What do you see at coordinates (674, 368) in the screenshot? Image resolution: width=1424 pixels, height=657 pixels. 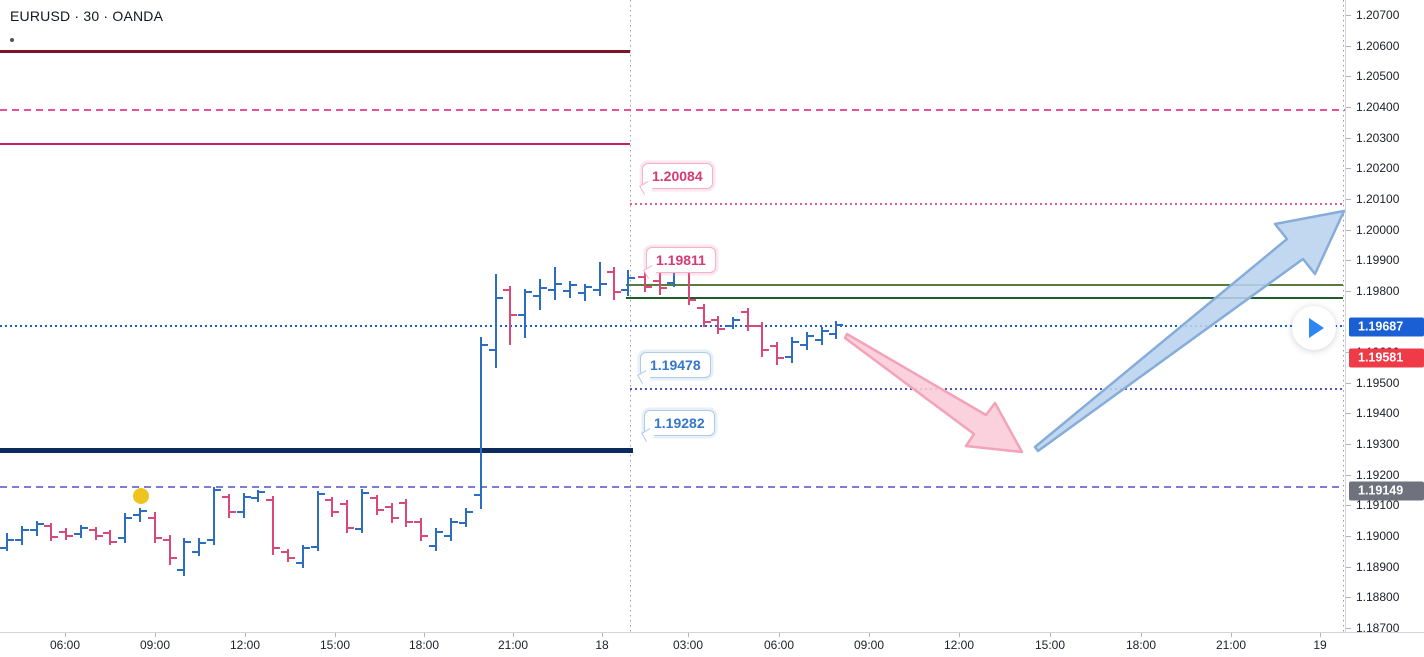 I see `price-callout-label: 1.19478` at bounding box center [674, 368].